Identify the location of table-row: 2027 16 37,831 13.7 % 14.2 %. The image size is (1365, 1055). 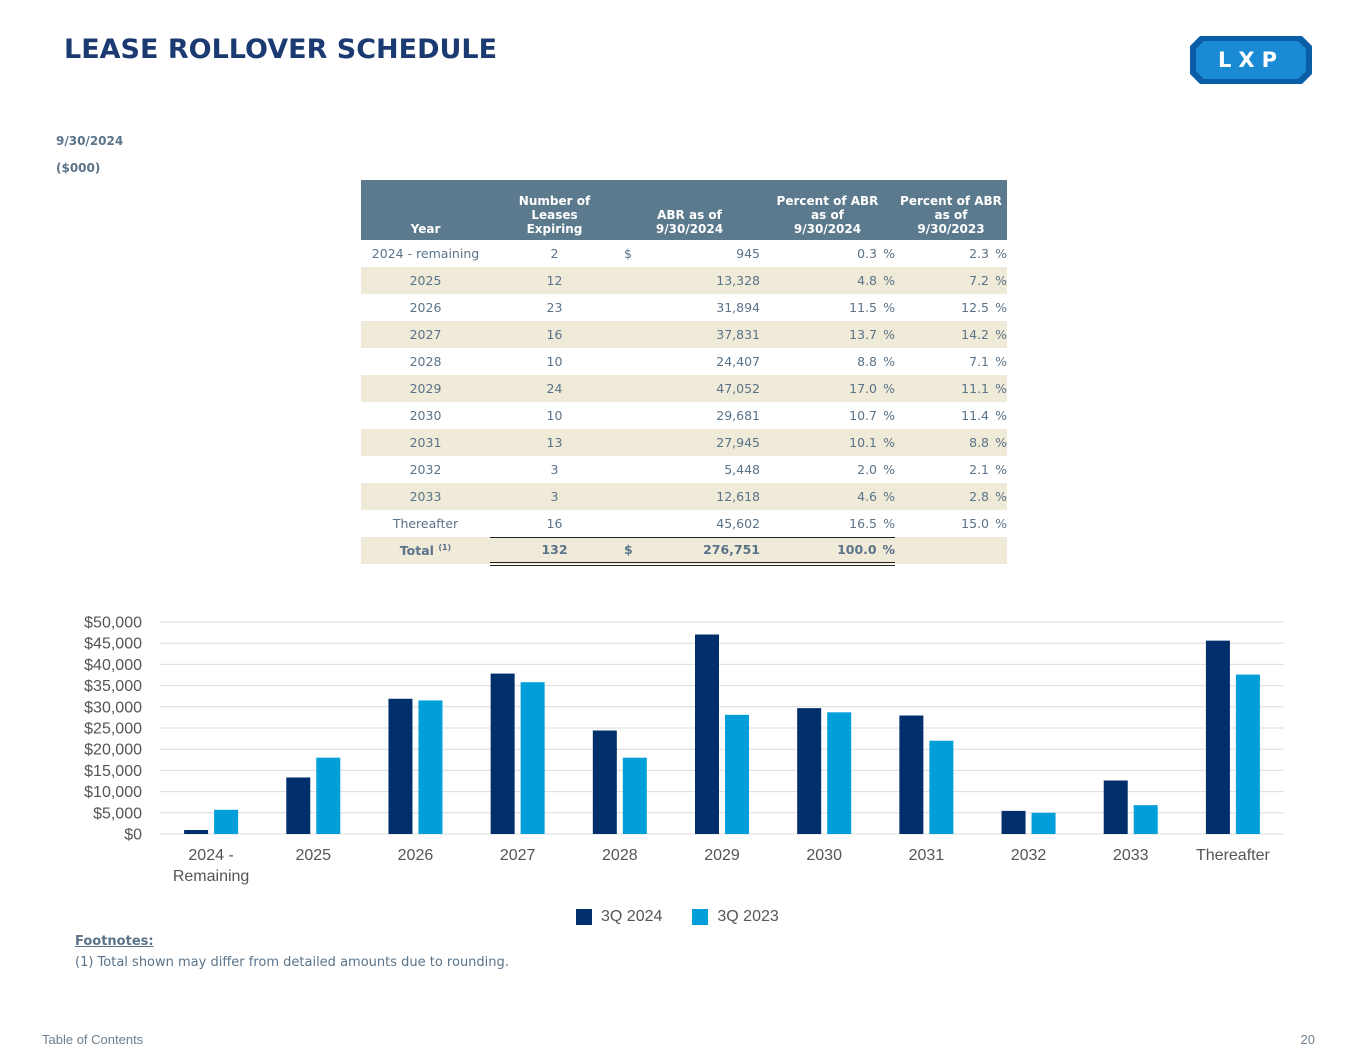
(684, 334).